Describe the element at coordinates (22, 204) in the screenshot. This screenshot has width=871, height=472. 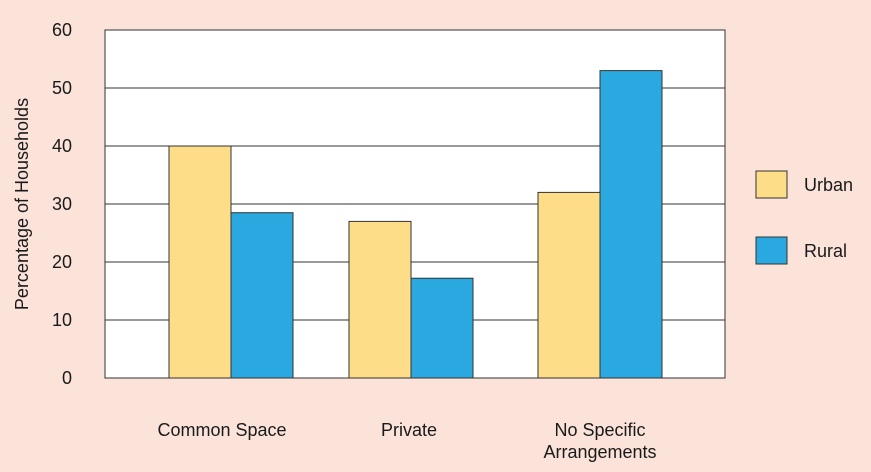
I see `y-axis-title: Percentage of Households` at that location.